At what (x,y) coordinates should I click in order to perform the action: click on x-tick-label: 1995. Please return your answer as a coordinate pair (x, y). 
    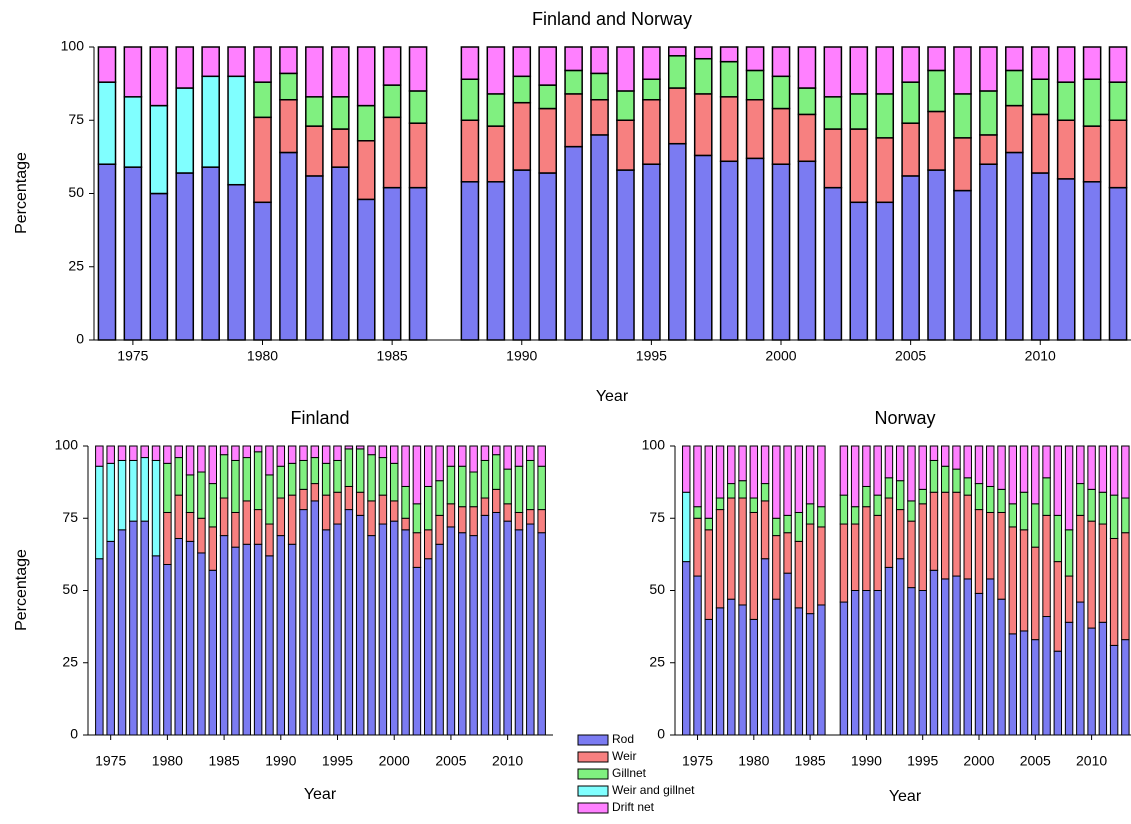
    Looking at the image, I should click on (922, 761).